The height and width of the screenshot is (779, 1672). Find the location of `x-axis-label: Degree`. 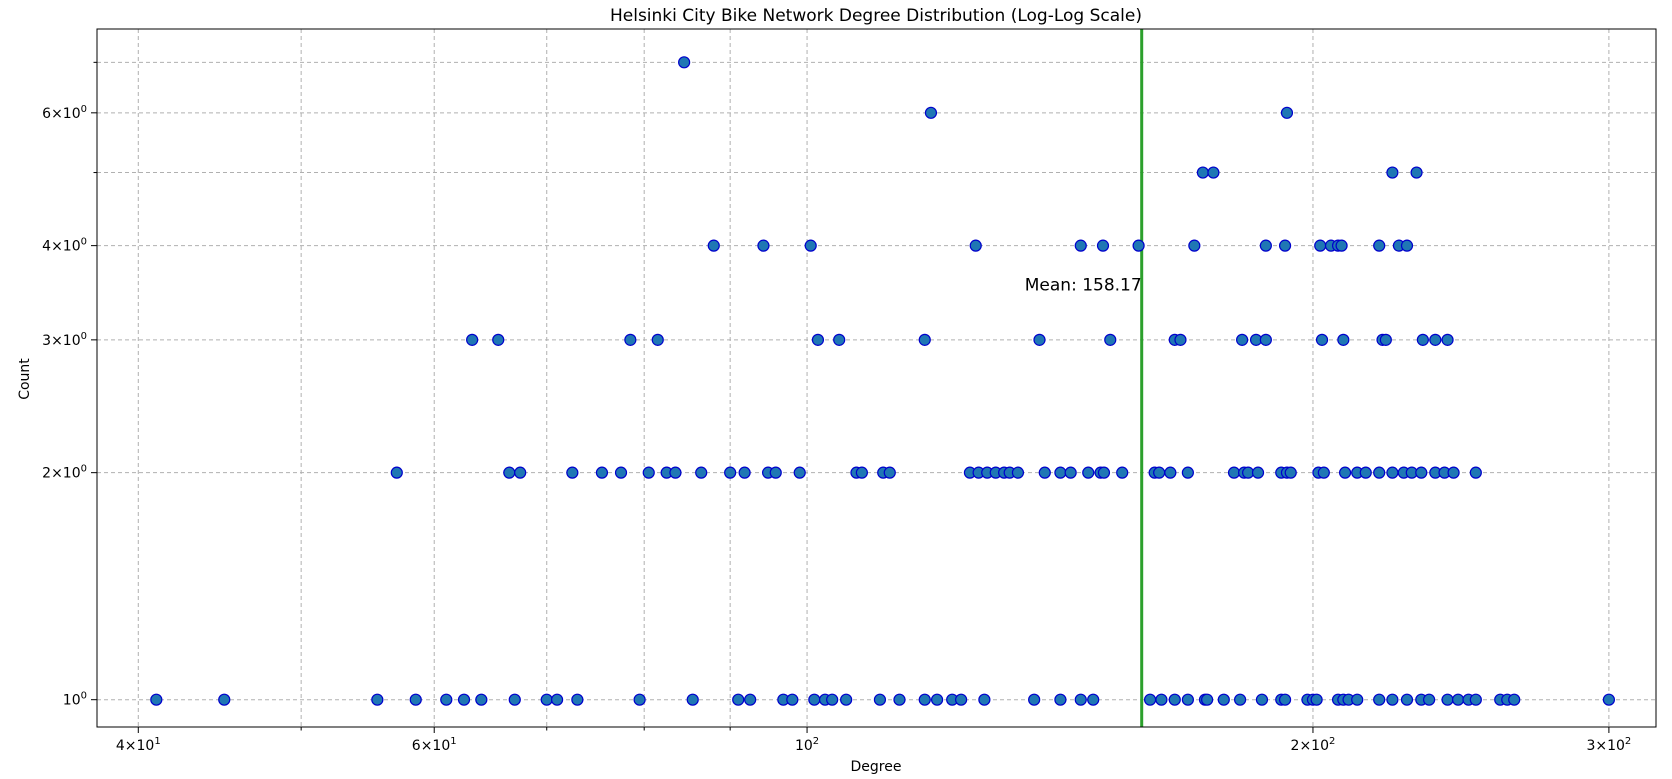

x-axis-label: Degree is located at coordinates (876, 767).